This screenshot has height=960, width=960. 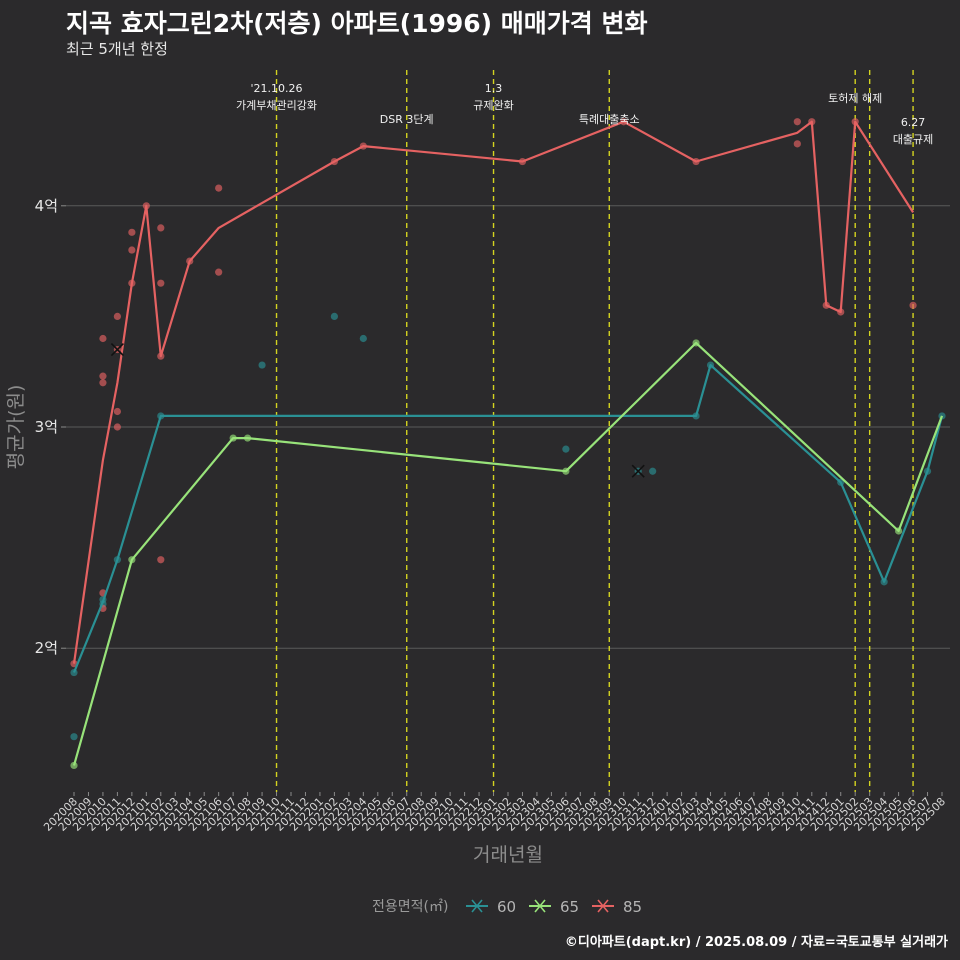 What do you see at coordinates (410, 907) in the screenshot?
I see `legend-title: 전용면적(㎡)` at bounding box center [410, 907].